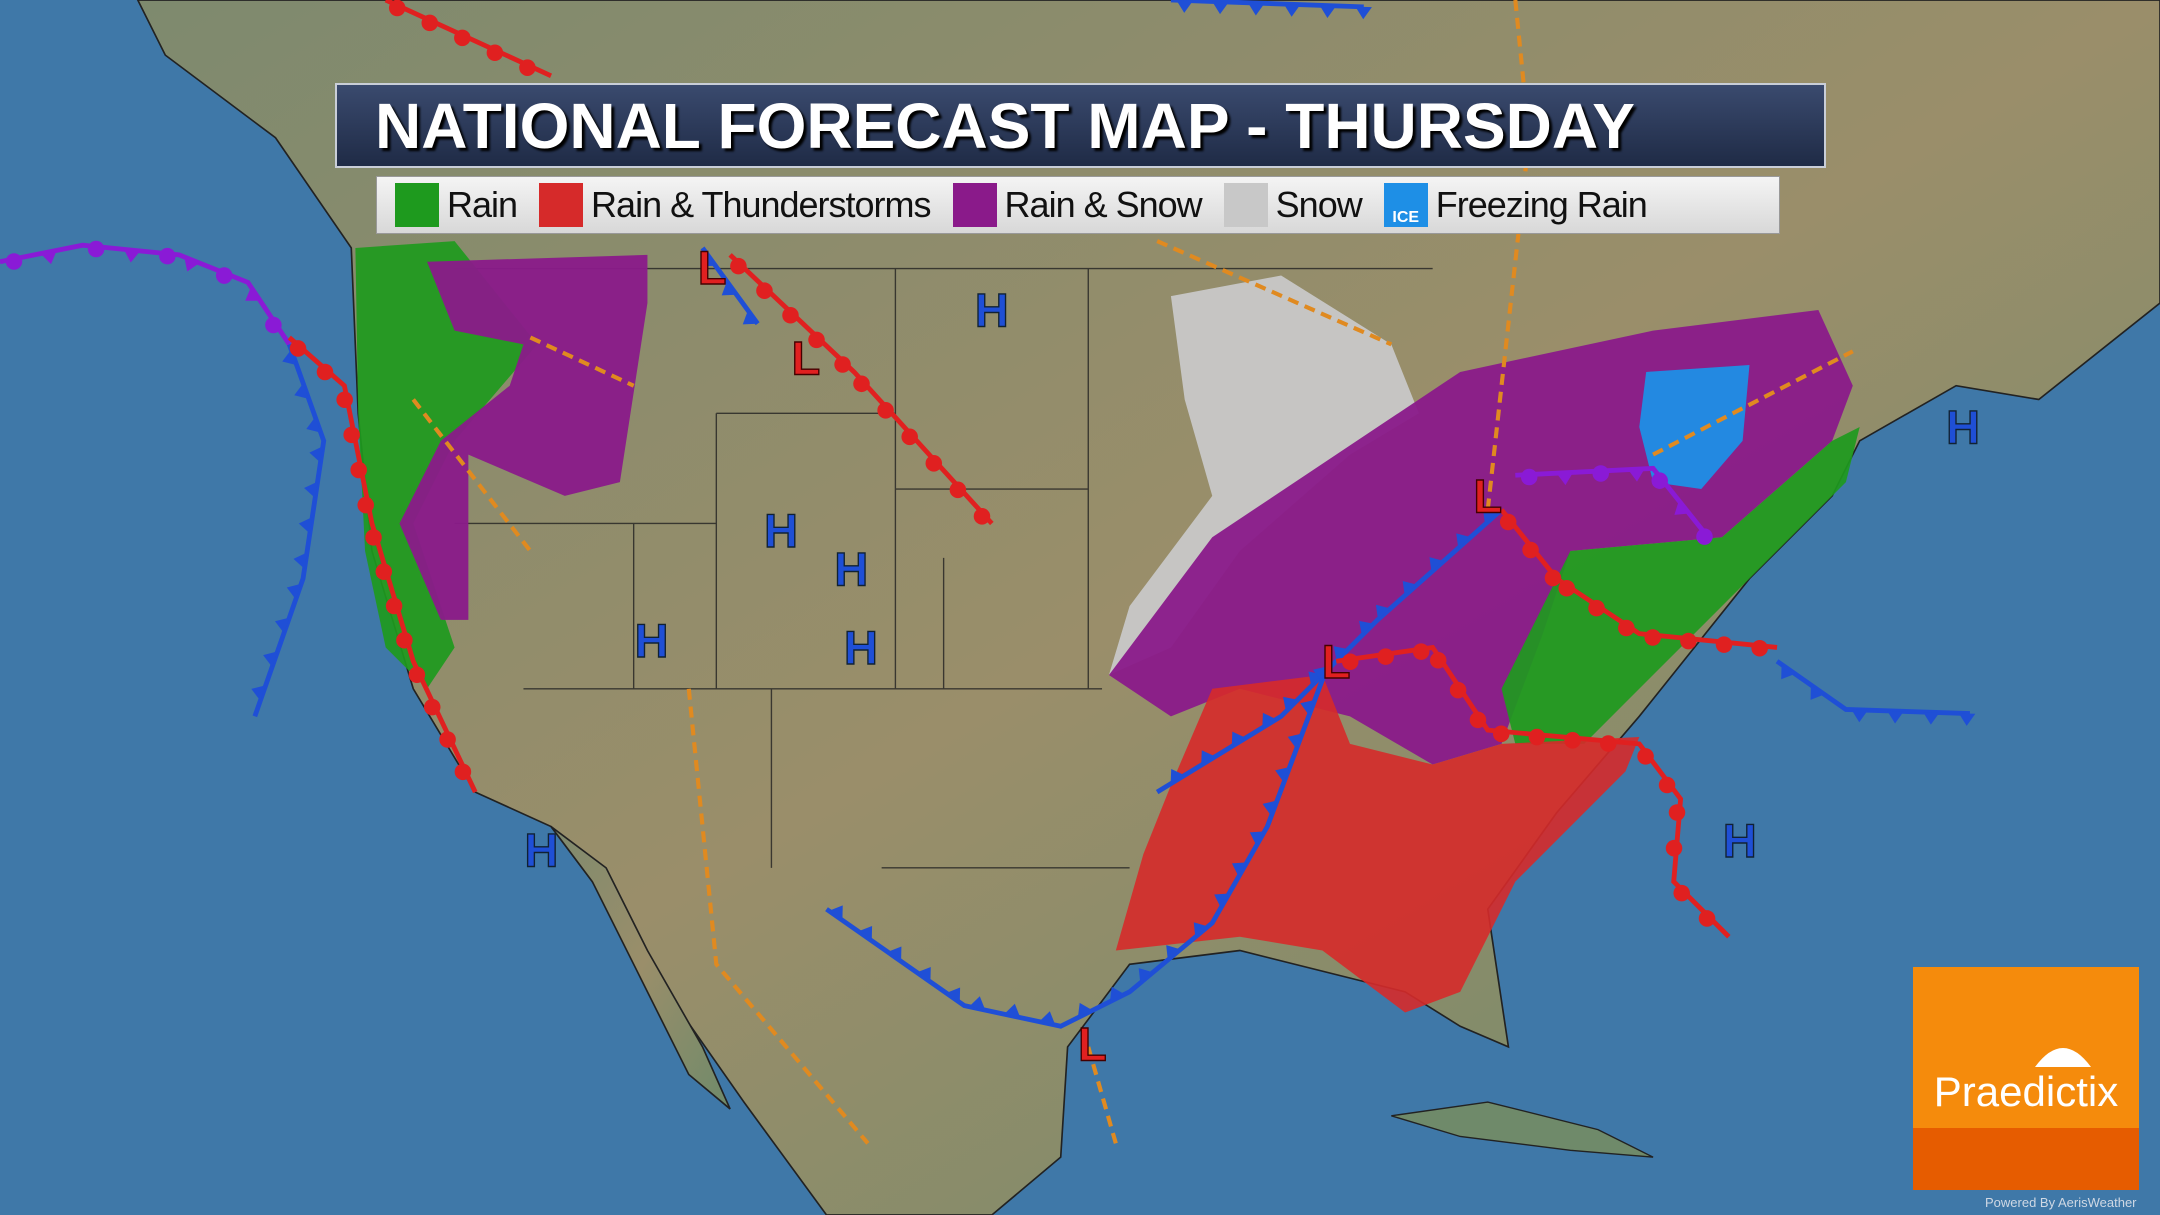  Describe the element at coordinates (1005, 125) in the screenshot. I see `map-title: NATIONAL FORECAST MAP - THURSDAY` at that location.